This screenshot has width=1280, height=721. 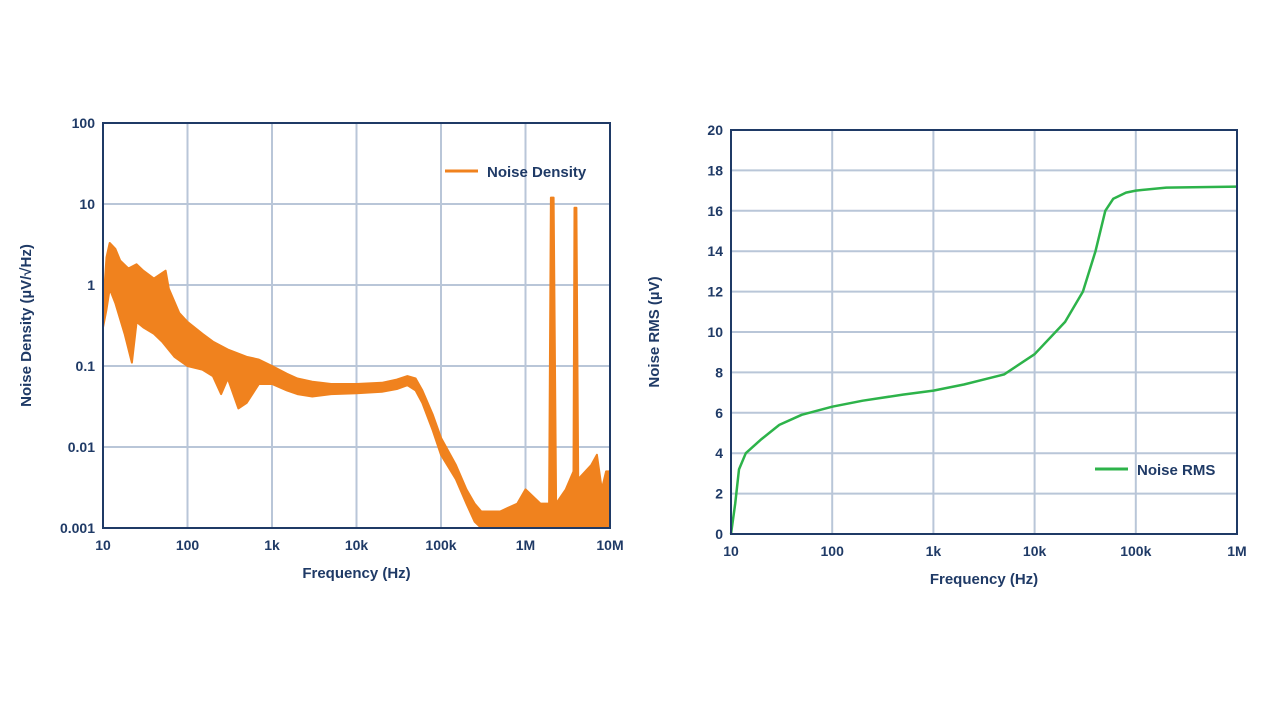 What do you see at coordinates (84, 123) in the screenshot?
I see `y-tick-label: 100` at bounding box center [84, 123].